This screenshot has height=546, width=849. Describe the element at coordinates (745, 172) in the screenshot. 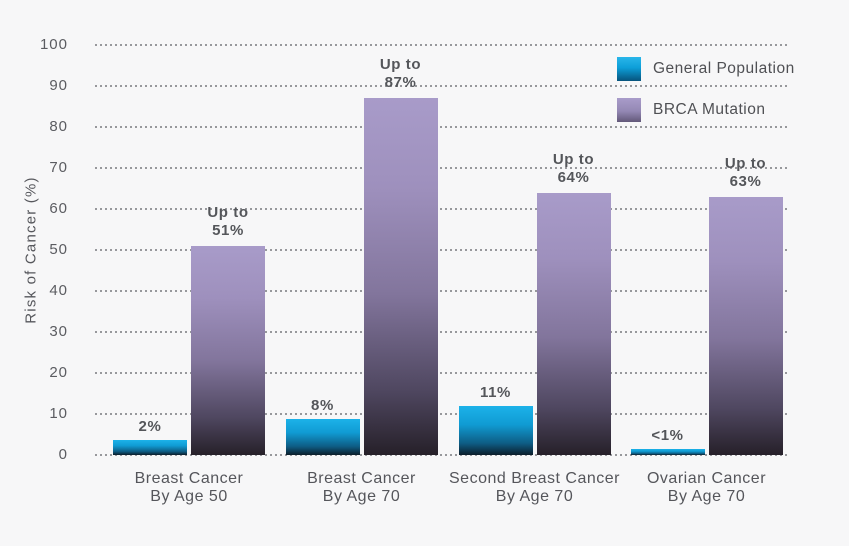

I see `value-label-brca-mutation-3: Up to 63%` at that location.